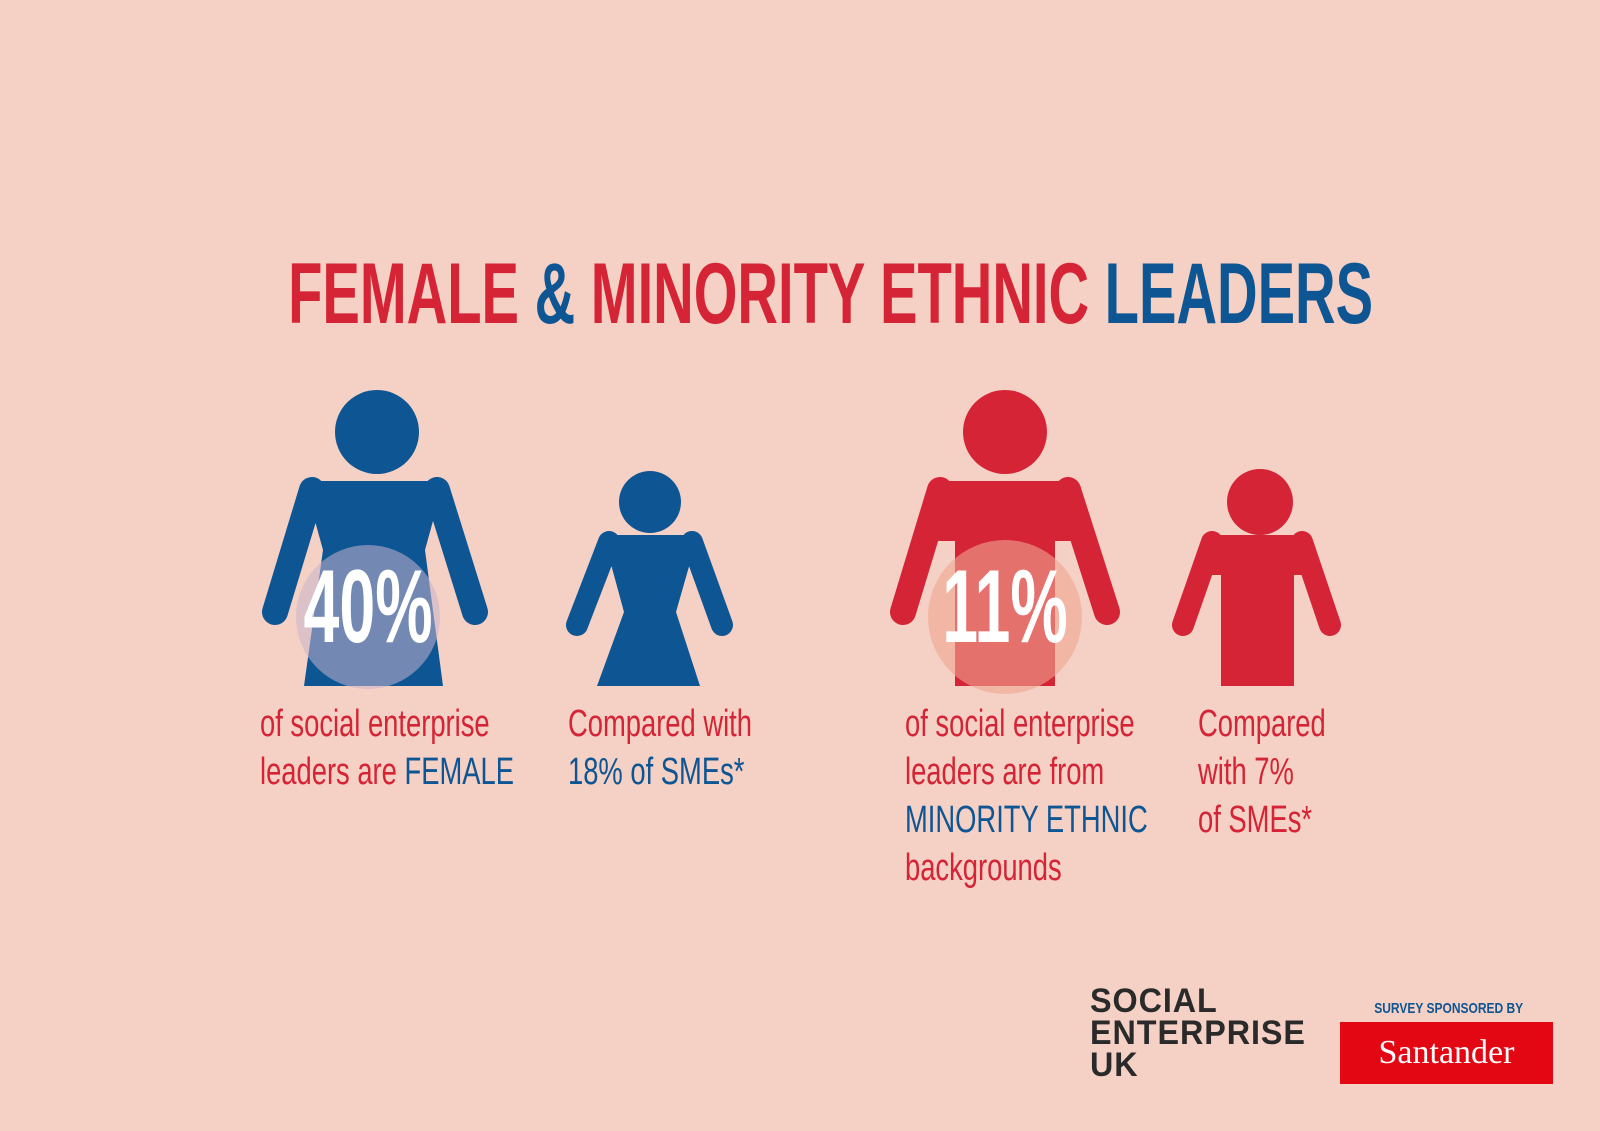  What do you see at coordinates (459, 772) in the screenshot?
I see `text-segment: FEMALE` at bounding box center [459, 772].